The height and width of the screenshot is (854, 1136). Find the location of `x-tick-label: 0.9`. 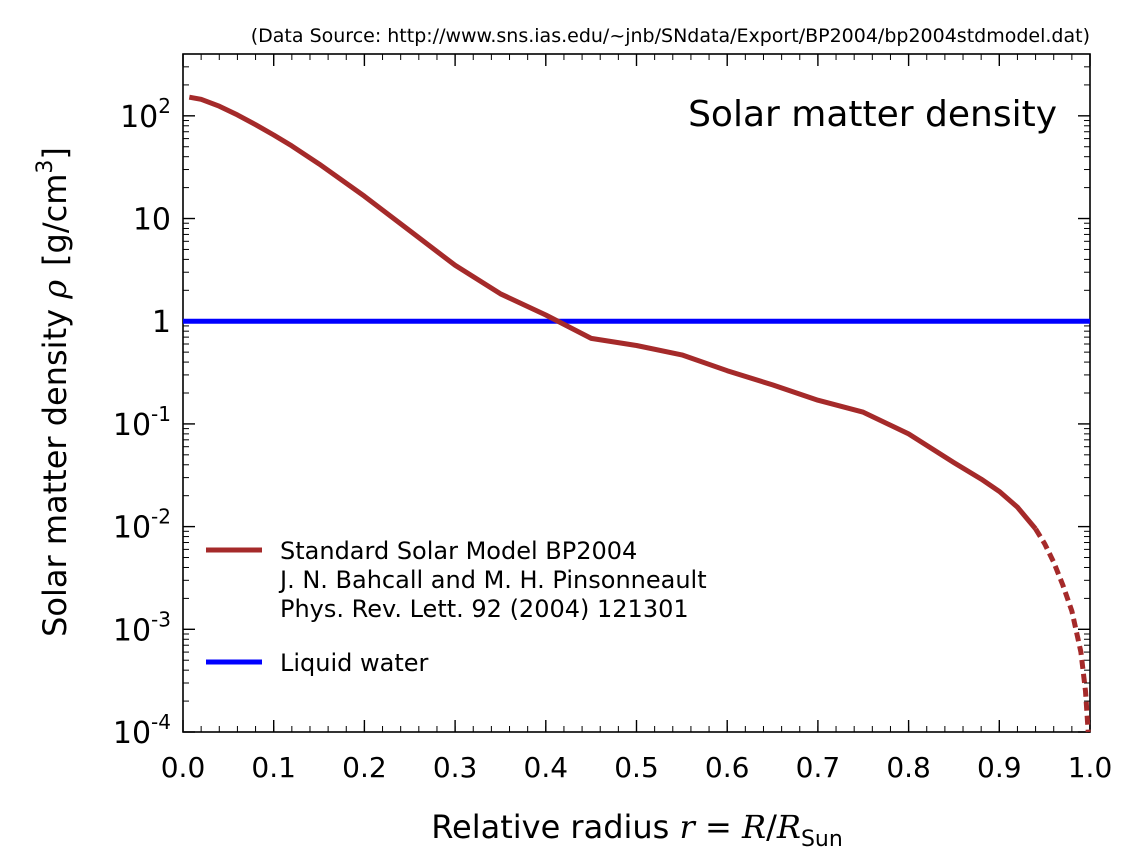

x-tick-label: 0.9 is located at coordinates (999, 767).